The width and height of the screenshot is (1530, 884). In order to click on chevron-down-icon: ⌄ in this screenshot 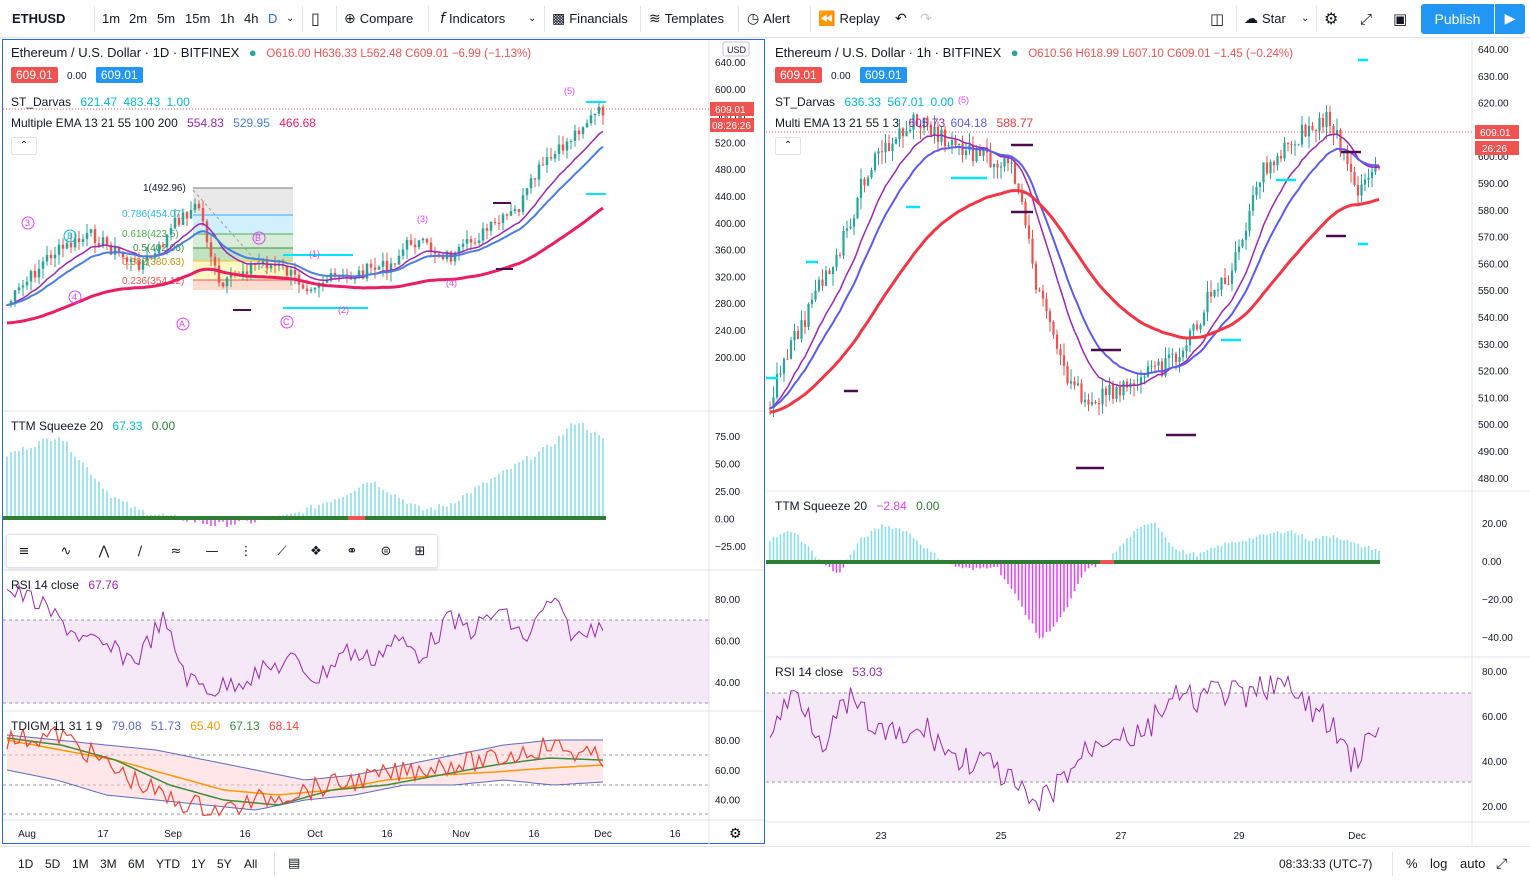, I will do `click(532, 18)`.